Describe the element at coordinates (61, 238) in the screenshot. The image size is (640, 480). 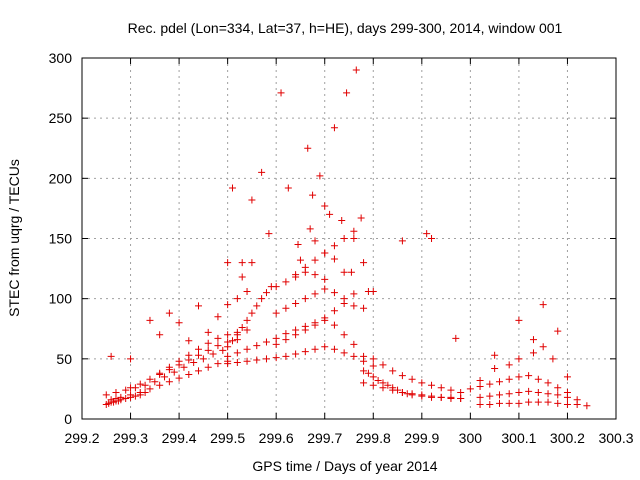
I see `y-tick-labels: 0 50 100 150 200 250 300` at that location.